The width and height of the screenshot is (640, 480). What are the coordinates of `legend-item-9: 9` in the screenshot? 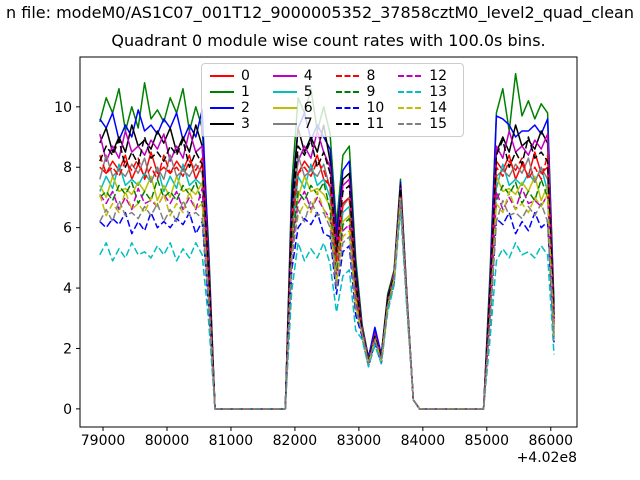 It's located at (367, 92).